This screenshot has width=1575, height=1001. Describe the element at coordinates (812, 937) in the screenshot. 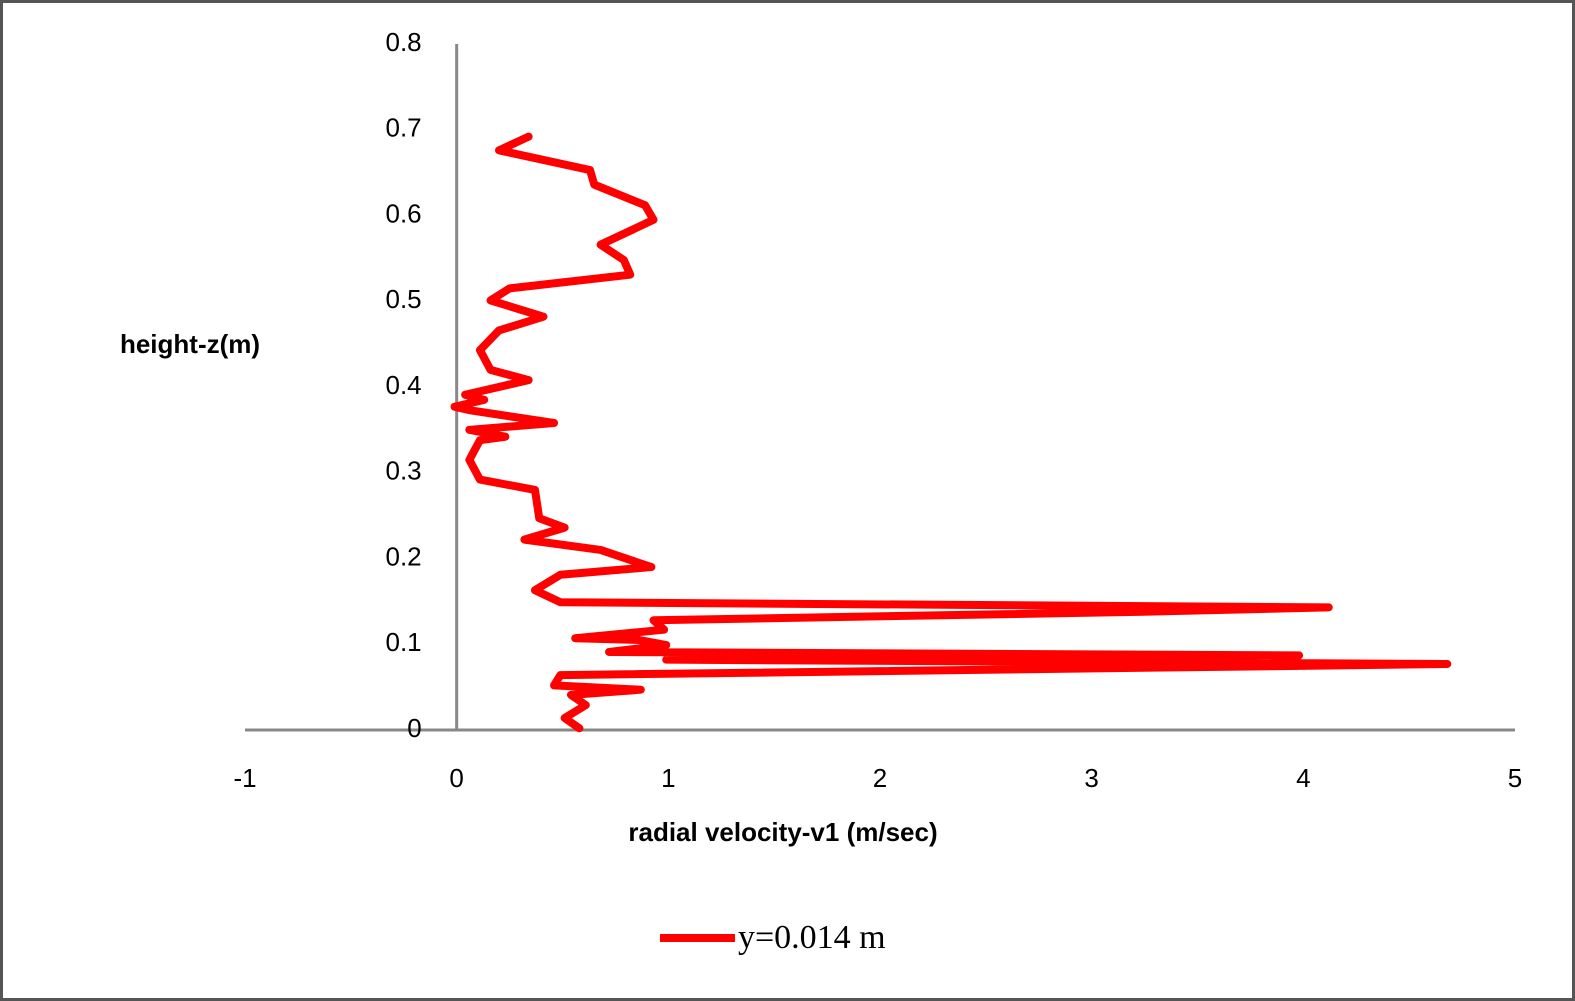

I see `legend-label: y=0.014 m` at that location.